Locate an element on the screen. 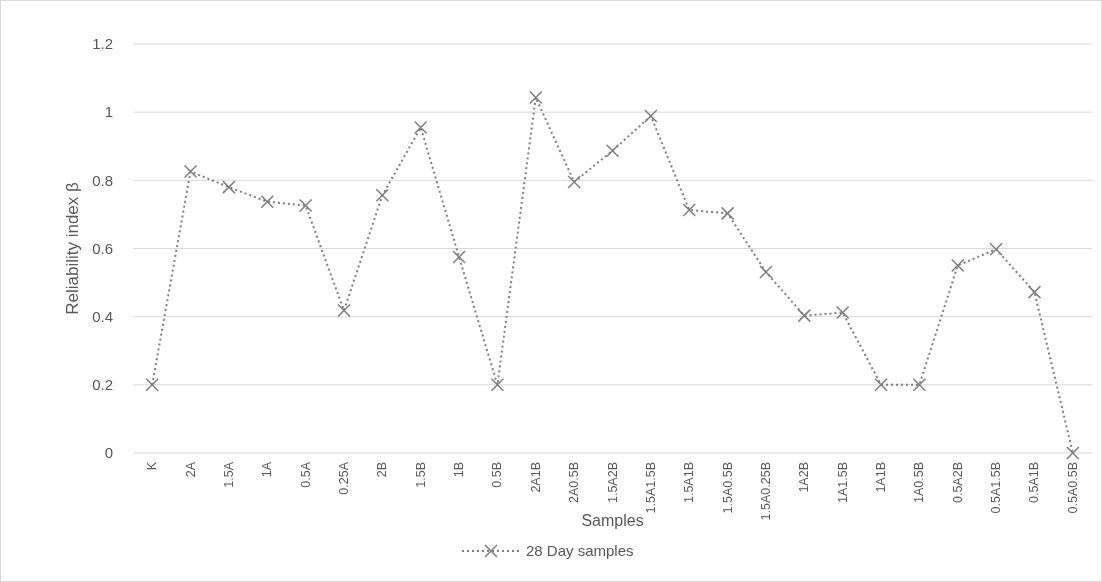 The height and width of the screenshot is (582, 1102). legend-label: 28 Day samples is located at coordinates (580, 551).